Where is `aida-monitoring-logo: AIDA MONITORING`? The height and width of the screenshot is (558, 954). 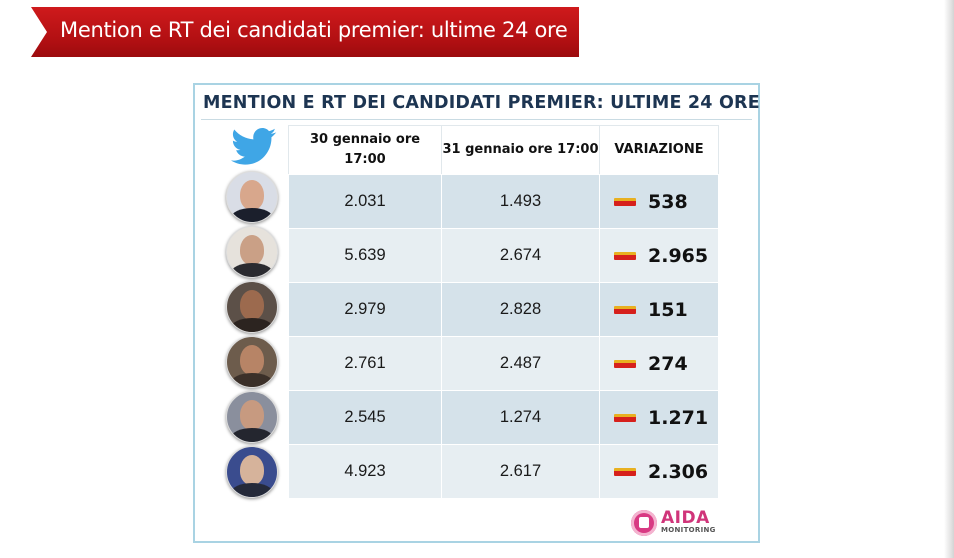
aida-monitoring-logo: AIDA MONITORING is located at coordinates (676, 523).